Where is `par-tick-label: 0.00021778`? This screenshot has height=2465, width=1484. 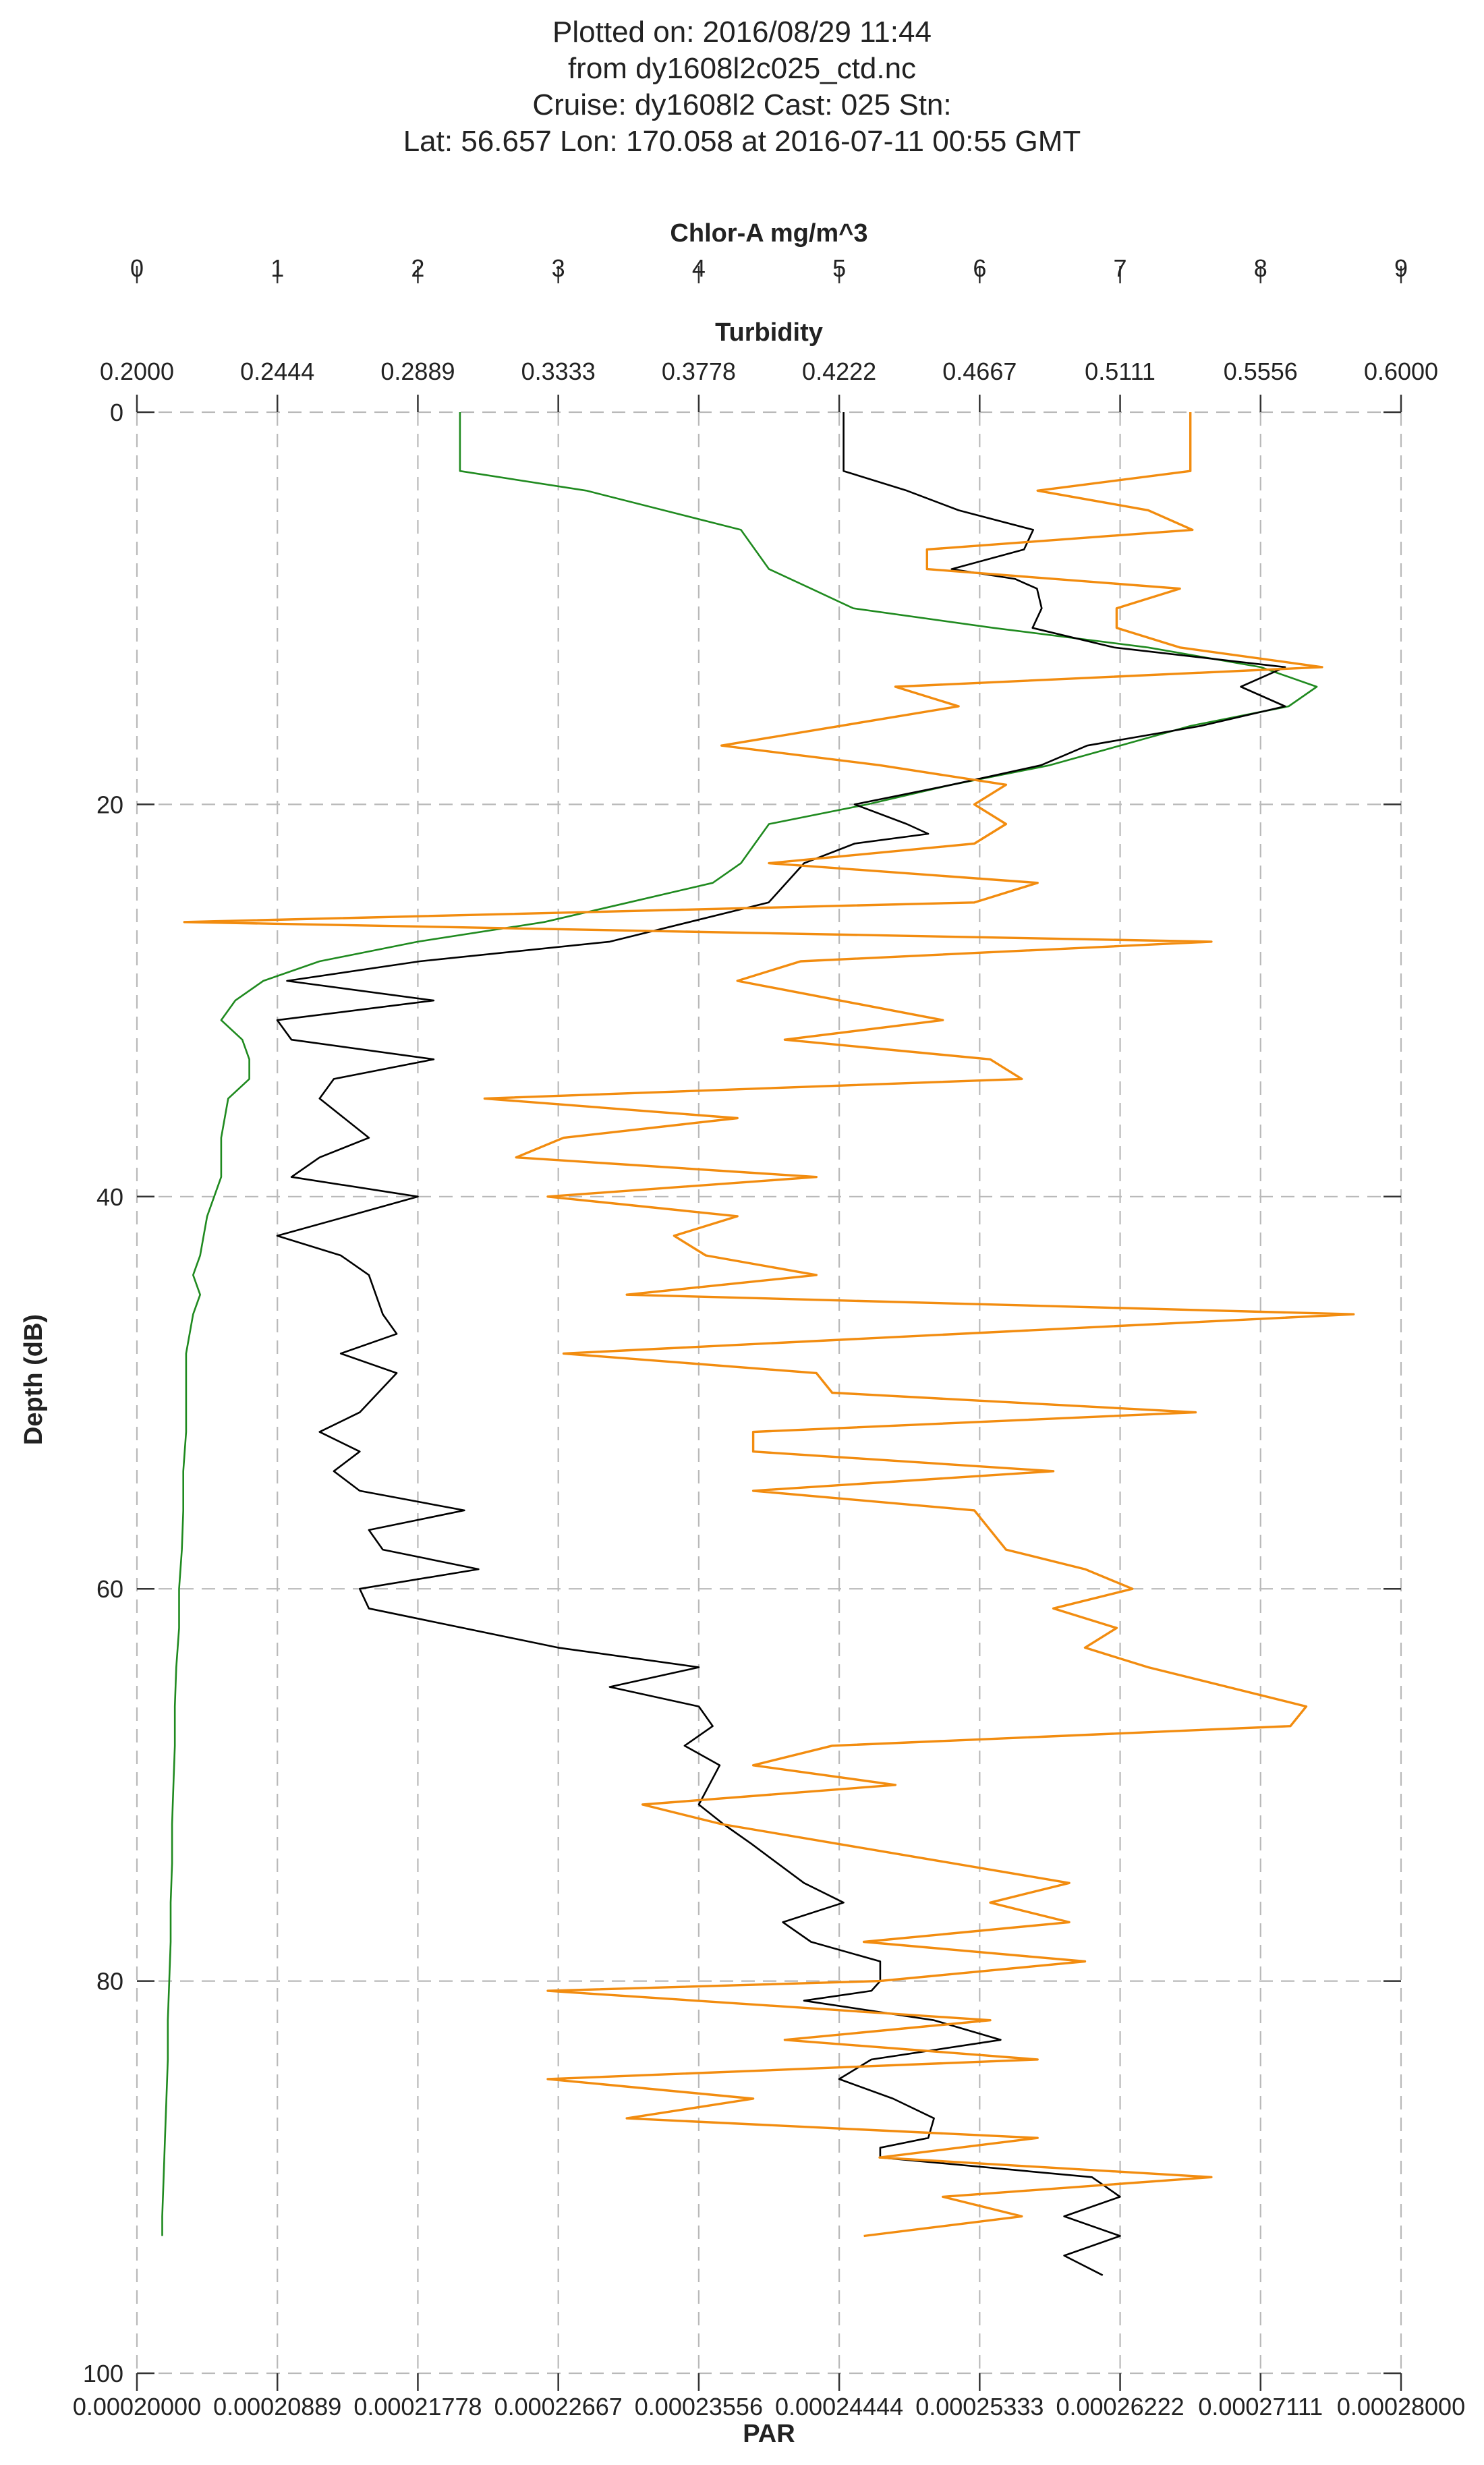
par-tick-label: 0.00021778 is located at coordinates (417, 2407).